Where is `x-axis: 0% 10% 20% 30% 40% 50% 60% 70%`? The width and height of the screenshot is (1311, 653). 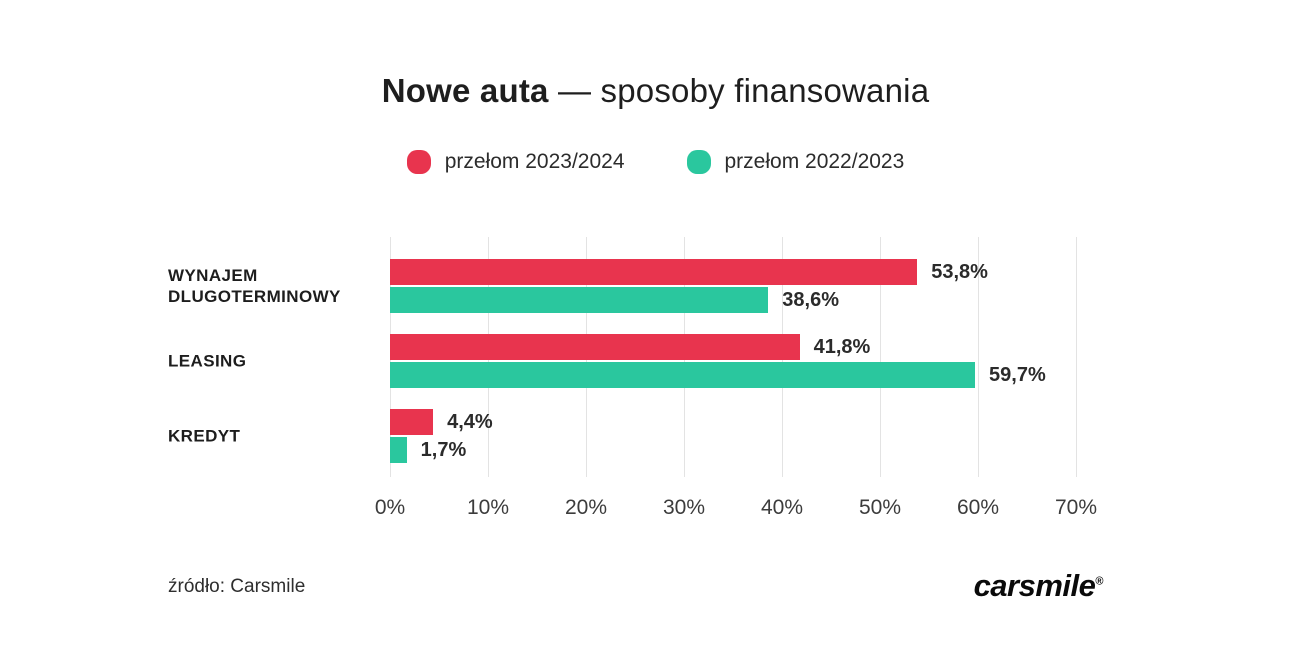
x-axis: 0% 10% 20% 30% 40% 50% 60% 70% is located at coordinates (736, 511).